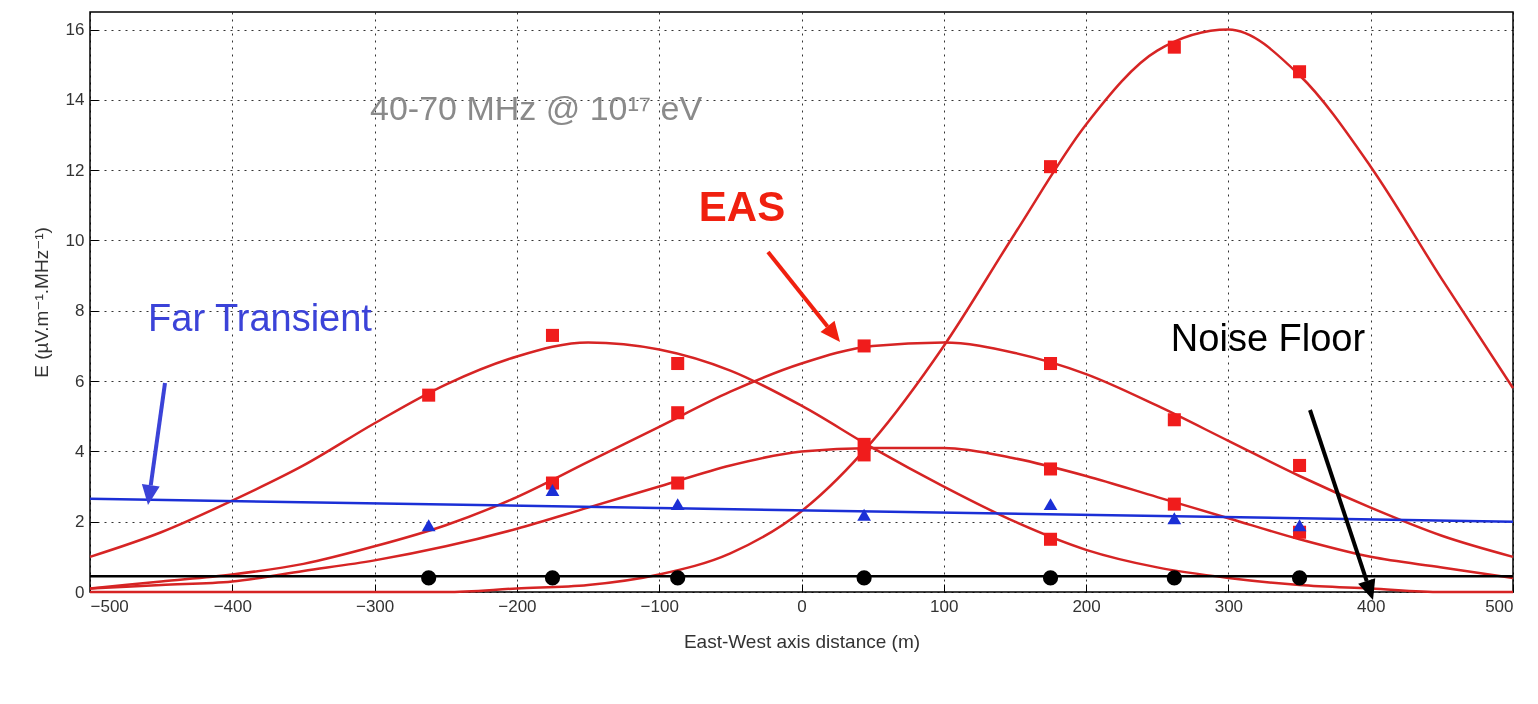  What do you see at coordinates (944, 606) in the screenshot?
I see `x-tick-label: 100` at bounding box center [944, 606].